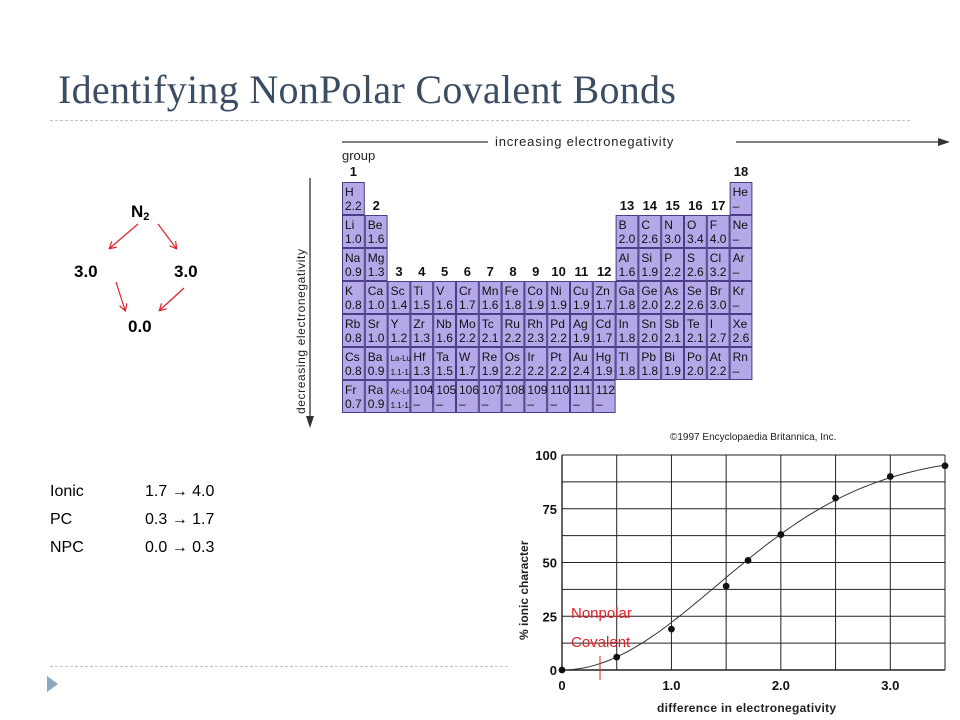 The image size is (960, 720). I want to click on element-cell: Kr–, so click(741, 297).